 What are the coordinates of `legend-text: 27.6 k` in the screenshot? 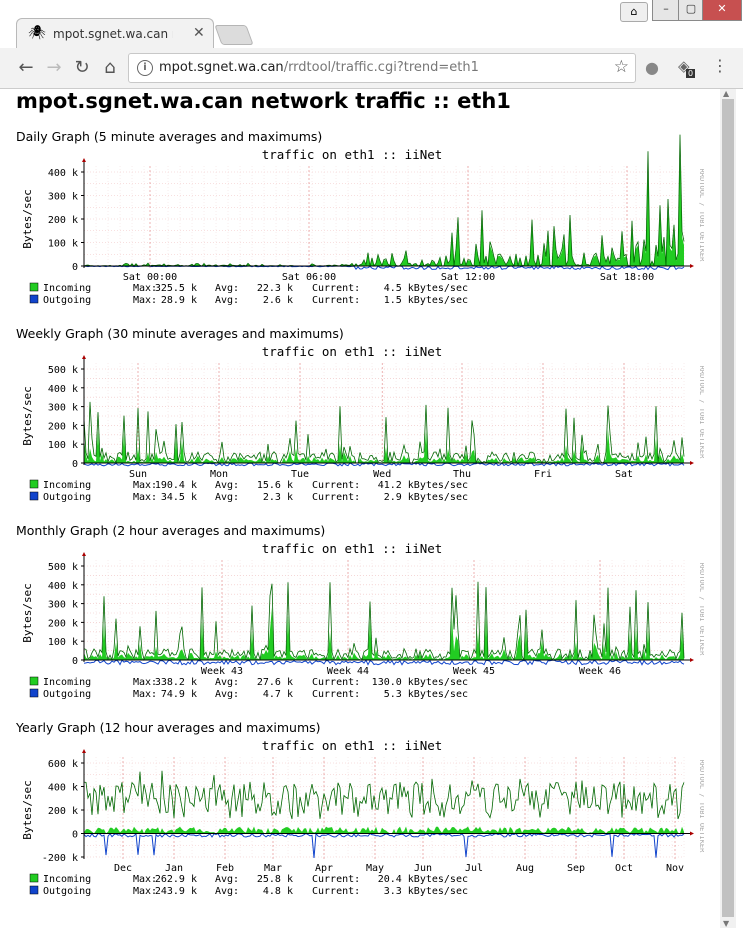 It's located at (275, 682).